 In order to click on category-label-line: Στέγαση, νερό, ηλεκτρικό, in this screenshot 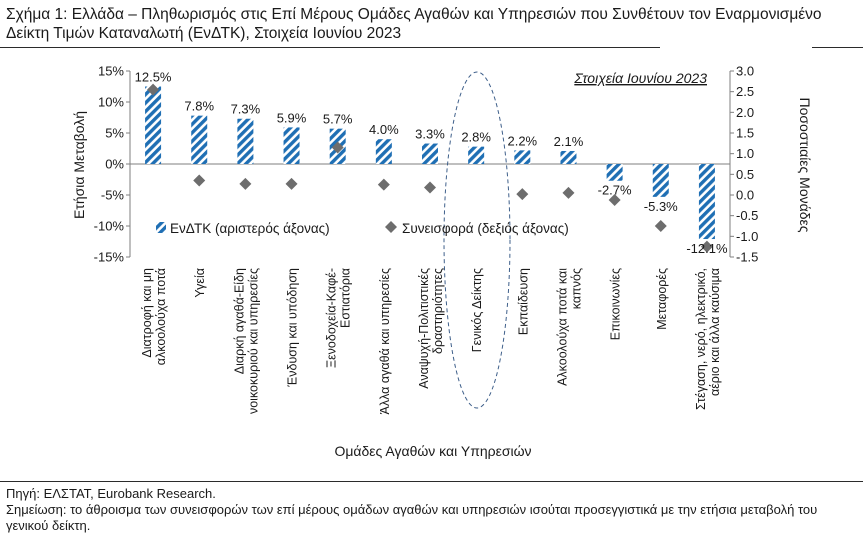, I will do `click(701, 339)`.